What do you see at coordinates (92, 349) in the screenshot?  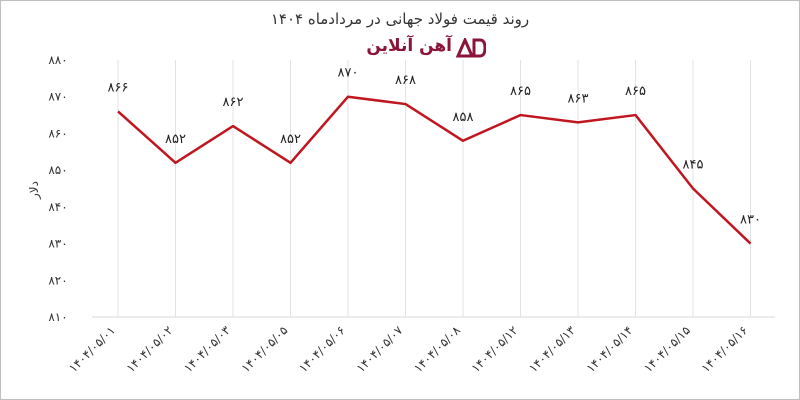 I see `x-tick-label: ۱۴۰۴/۰۵/۰۱` at bounding box center [92, 349].